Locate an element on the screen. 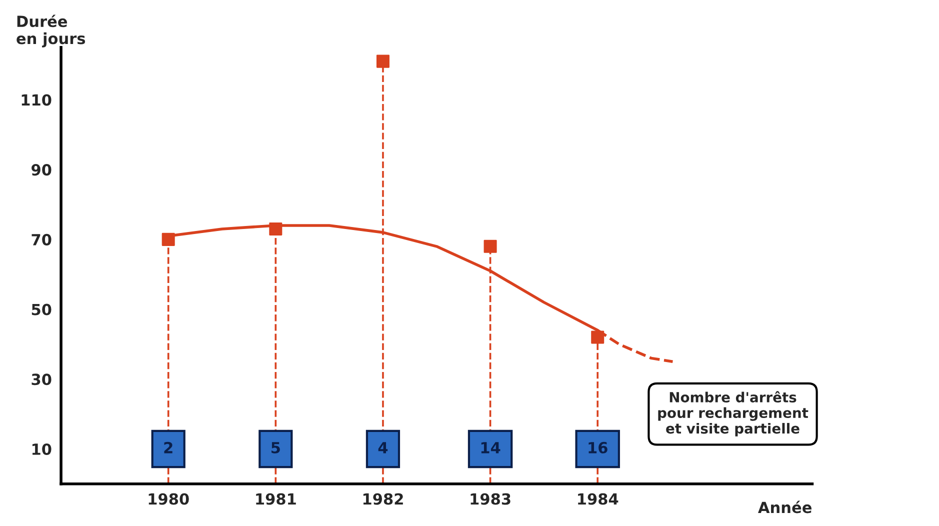 The width and height of the screenshot is (939, 526). y-tick-label: 70 is located at coordinates (42, 240).